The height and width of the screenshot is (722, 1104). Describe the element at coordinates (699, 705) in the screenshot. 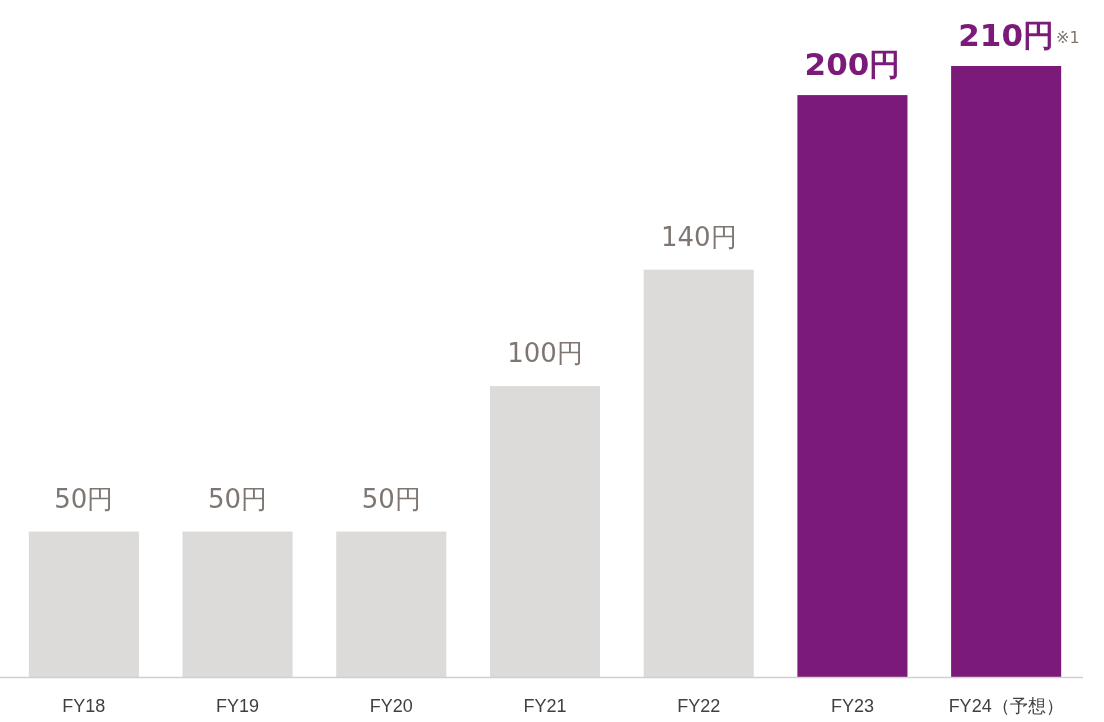

I see `x-tick-label: FY22` at that location.